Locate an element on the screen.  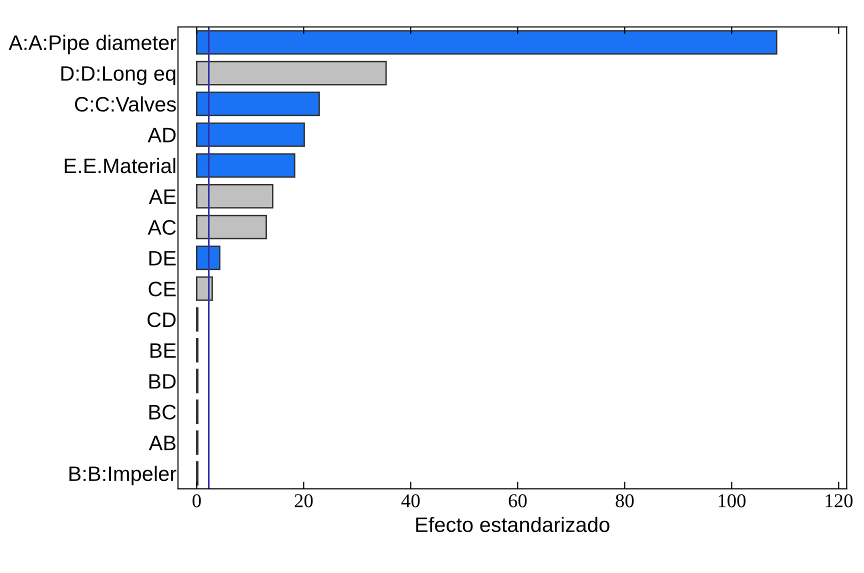
x-axis-title: Efecto estandarizado is located at coordinates (513, 524).